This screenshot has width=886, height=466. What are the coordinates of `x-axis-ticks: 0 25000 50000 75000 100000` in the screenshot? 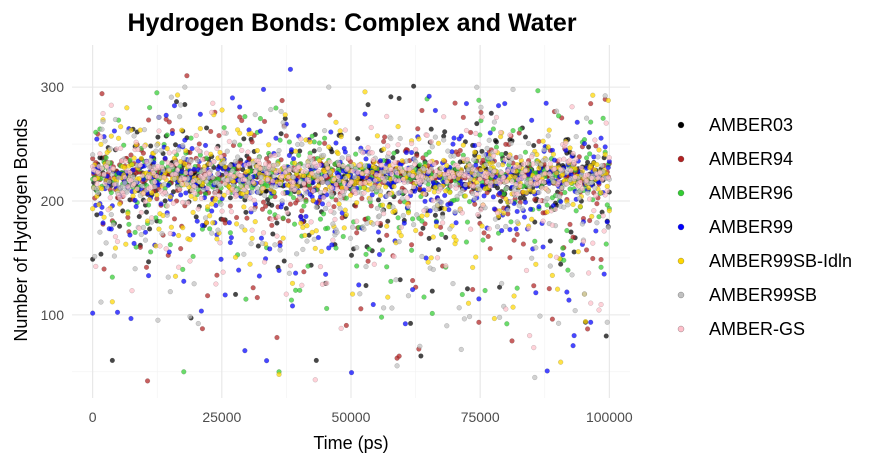 It's located at (361, 417).